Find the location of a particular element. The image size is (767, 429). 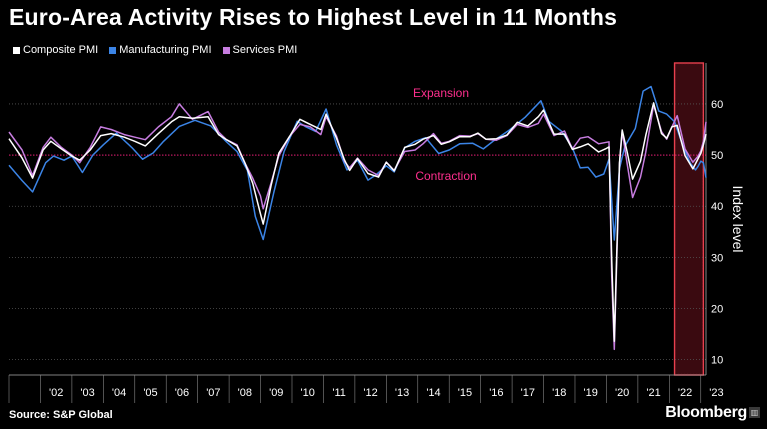

x-tick-label: '18 is located at coordinates (559, 393).